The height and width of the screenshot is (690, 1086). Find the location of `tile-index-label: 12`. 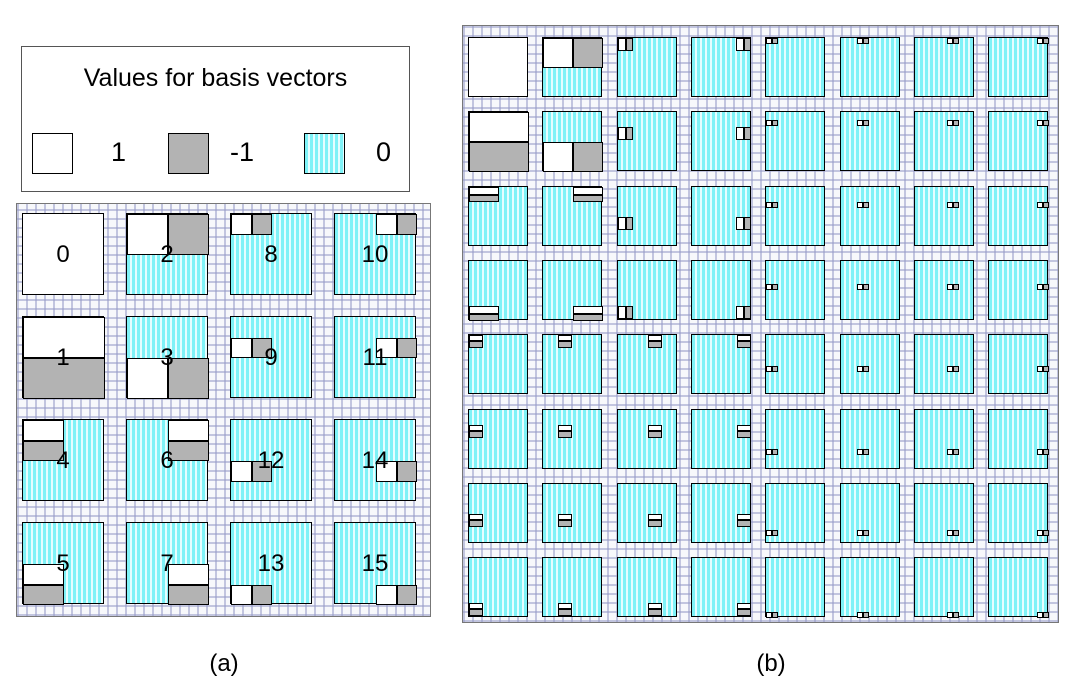

tile-index-label: 12 is located at coordinates (271, 460).